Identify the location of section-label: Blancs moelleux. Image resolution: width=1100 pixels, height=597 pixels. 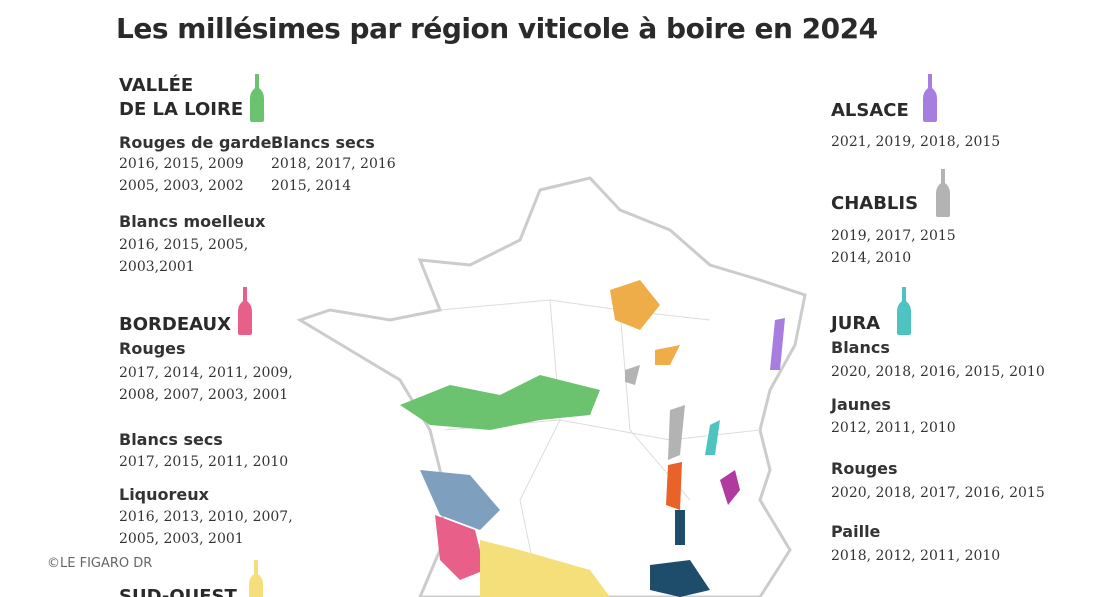
(192, 221).